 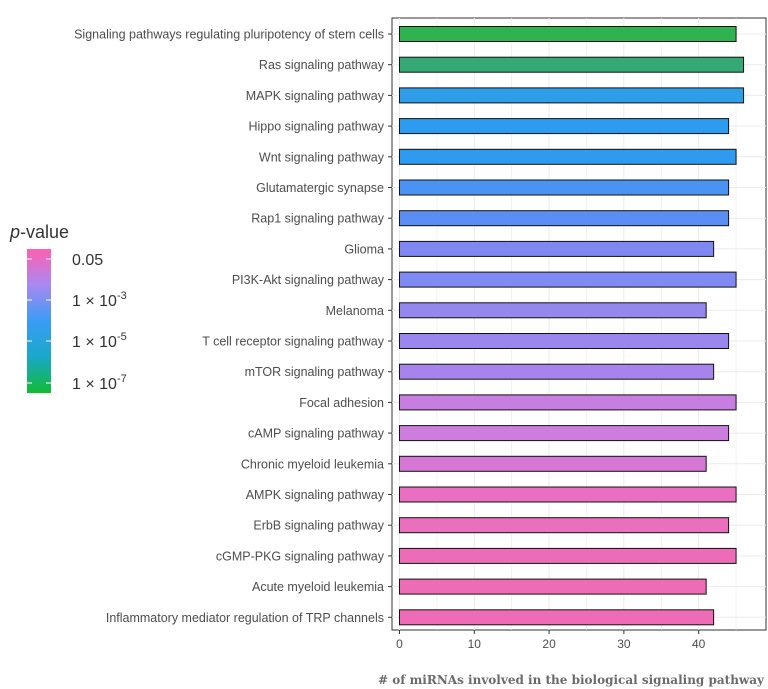 I want to click on y-tick-label: T cell receptor signaling pathway, so click(x=293, y=342).